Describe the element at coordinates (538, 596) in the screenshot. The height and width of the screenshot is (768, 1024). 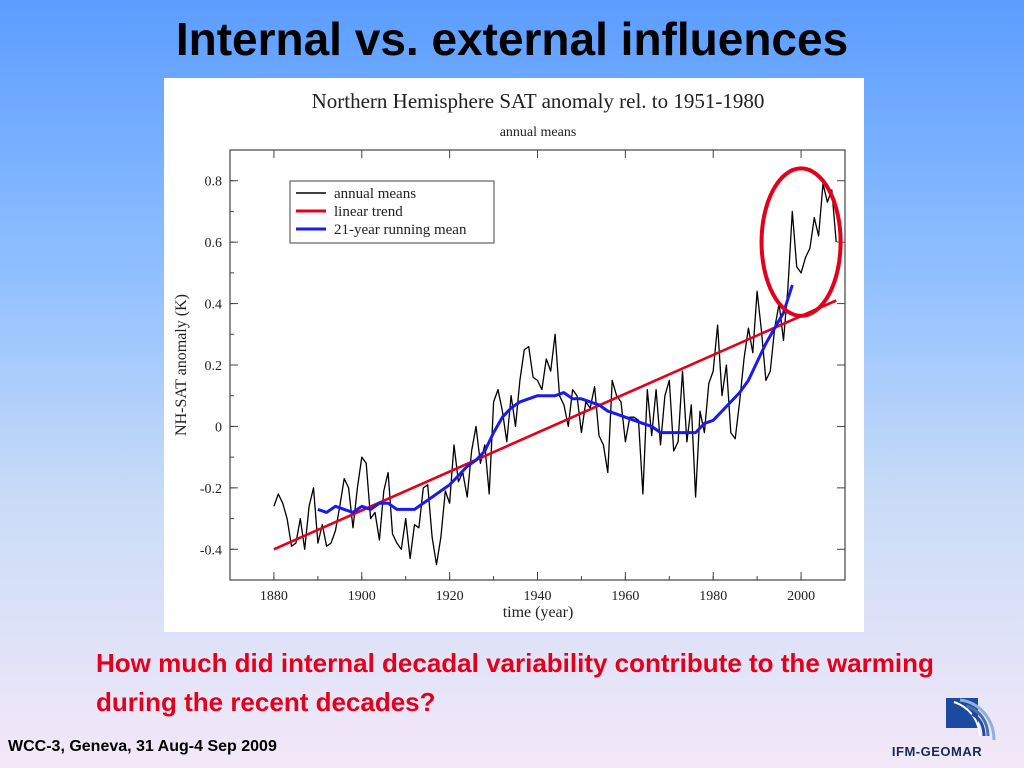
I see `x-tick-label: 1940` at that location.